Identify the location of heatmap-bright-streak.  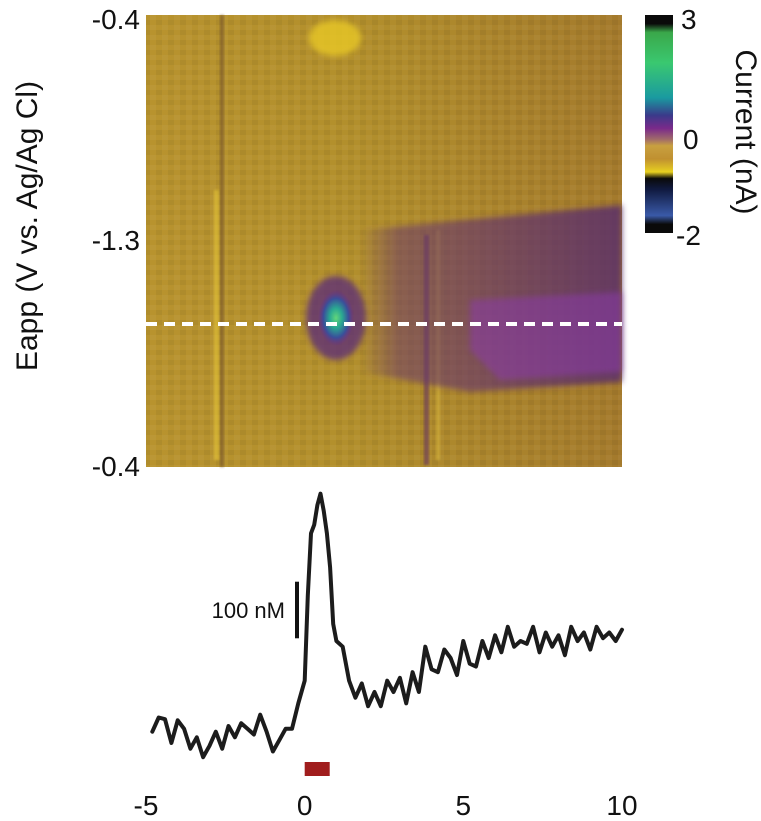
(216, 325).